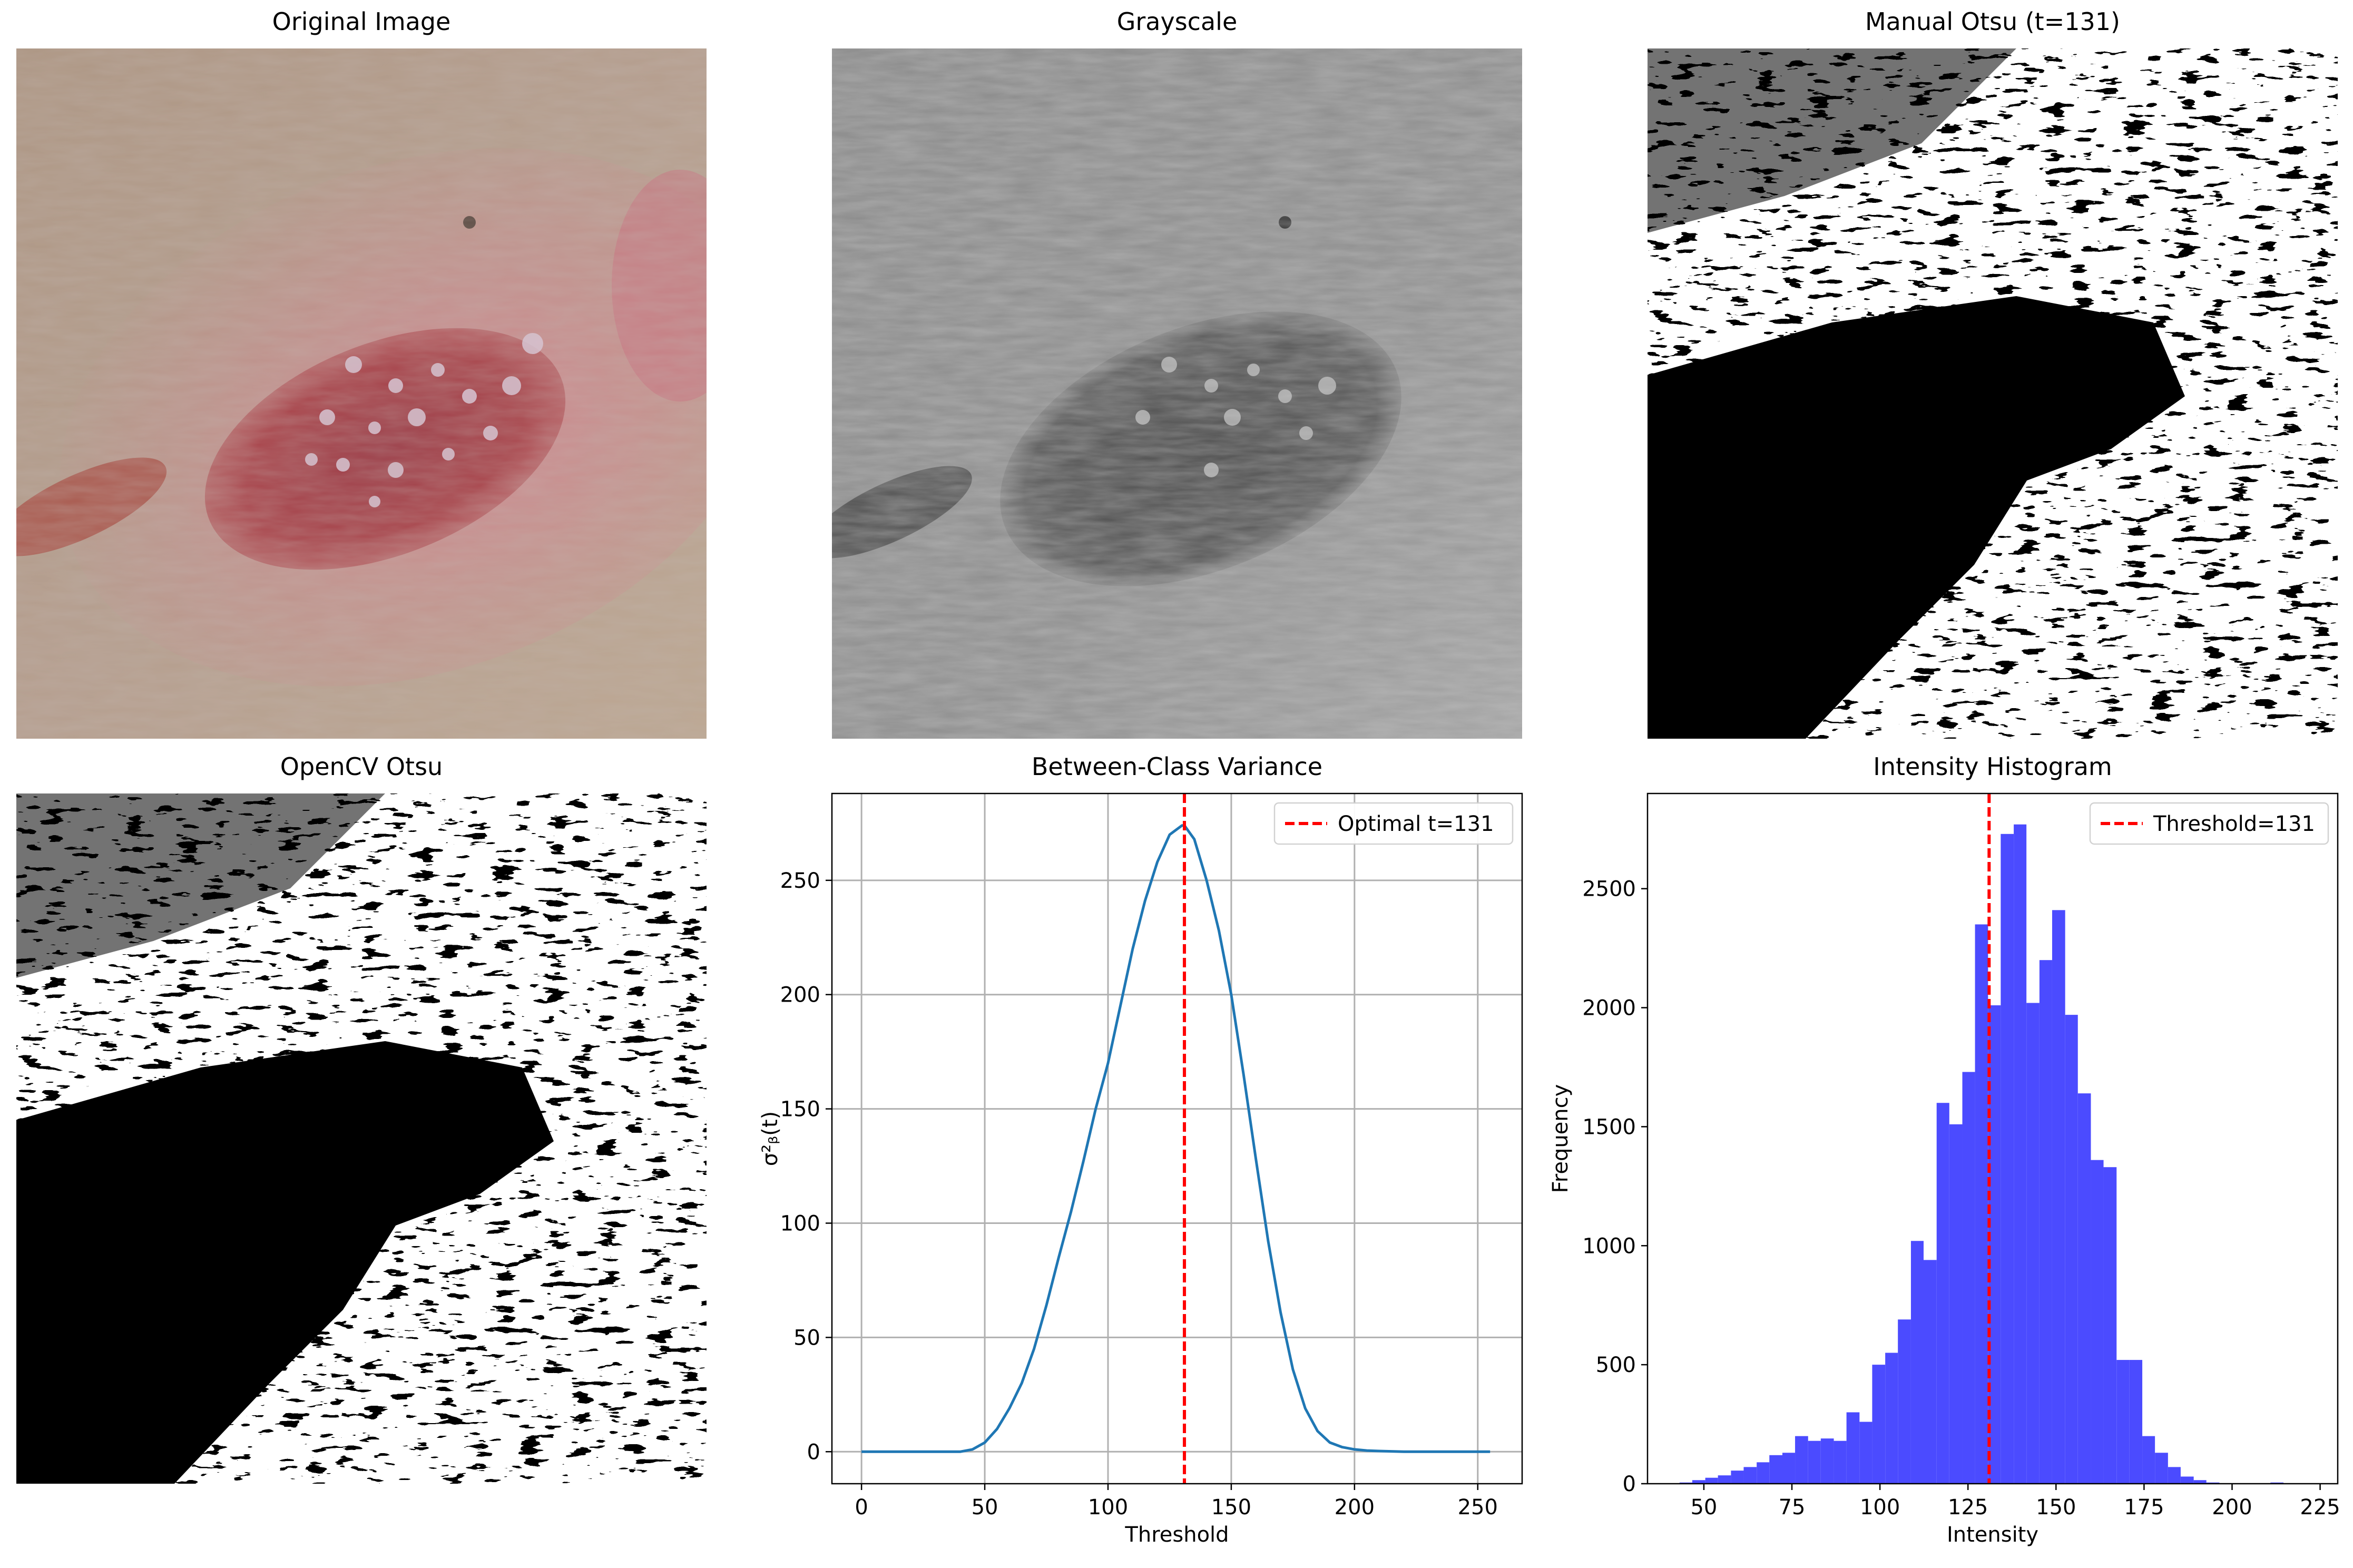 This screenshot has width=2353, height=1568. What do you see at coordinates (361, 766) in the screenshot?
I see `opencv-otsu-title: OpenCV Otsu` at bounding box center [361, 766].